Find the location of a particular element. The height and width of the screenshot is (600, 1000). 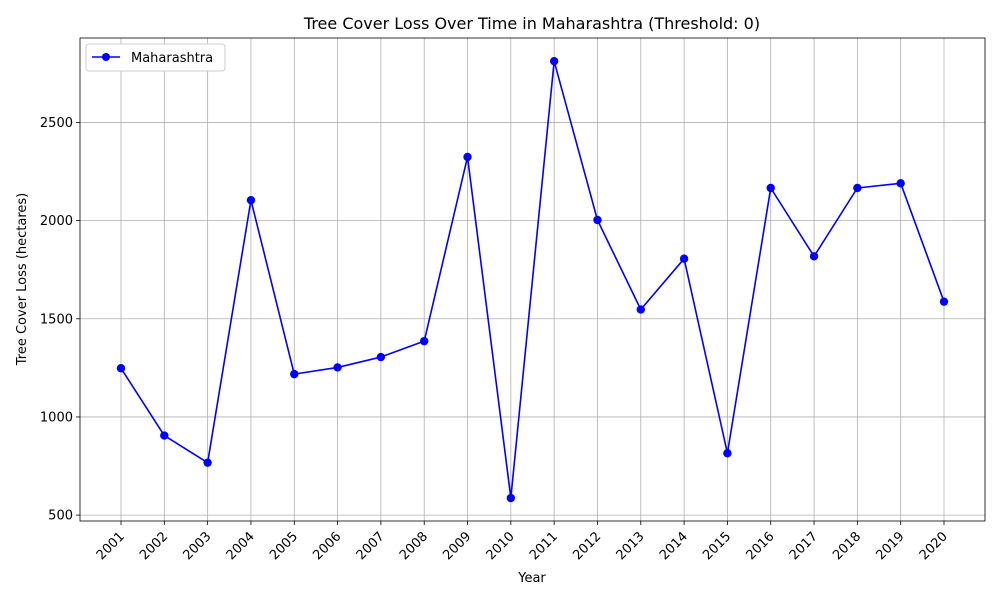

legend-label: Maharashtra is located at coordinates (172, 58).